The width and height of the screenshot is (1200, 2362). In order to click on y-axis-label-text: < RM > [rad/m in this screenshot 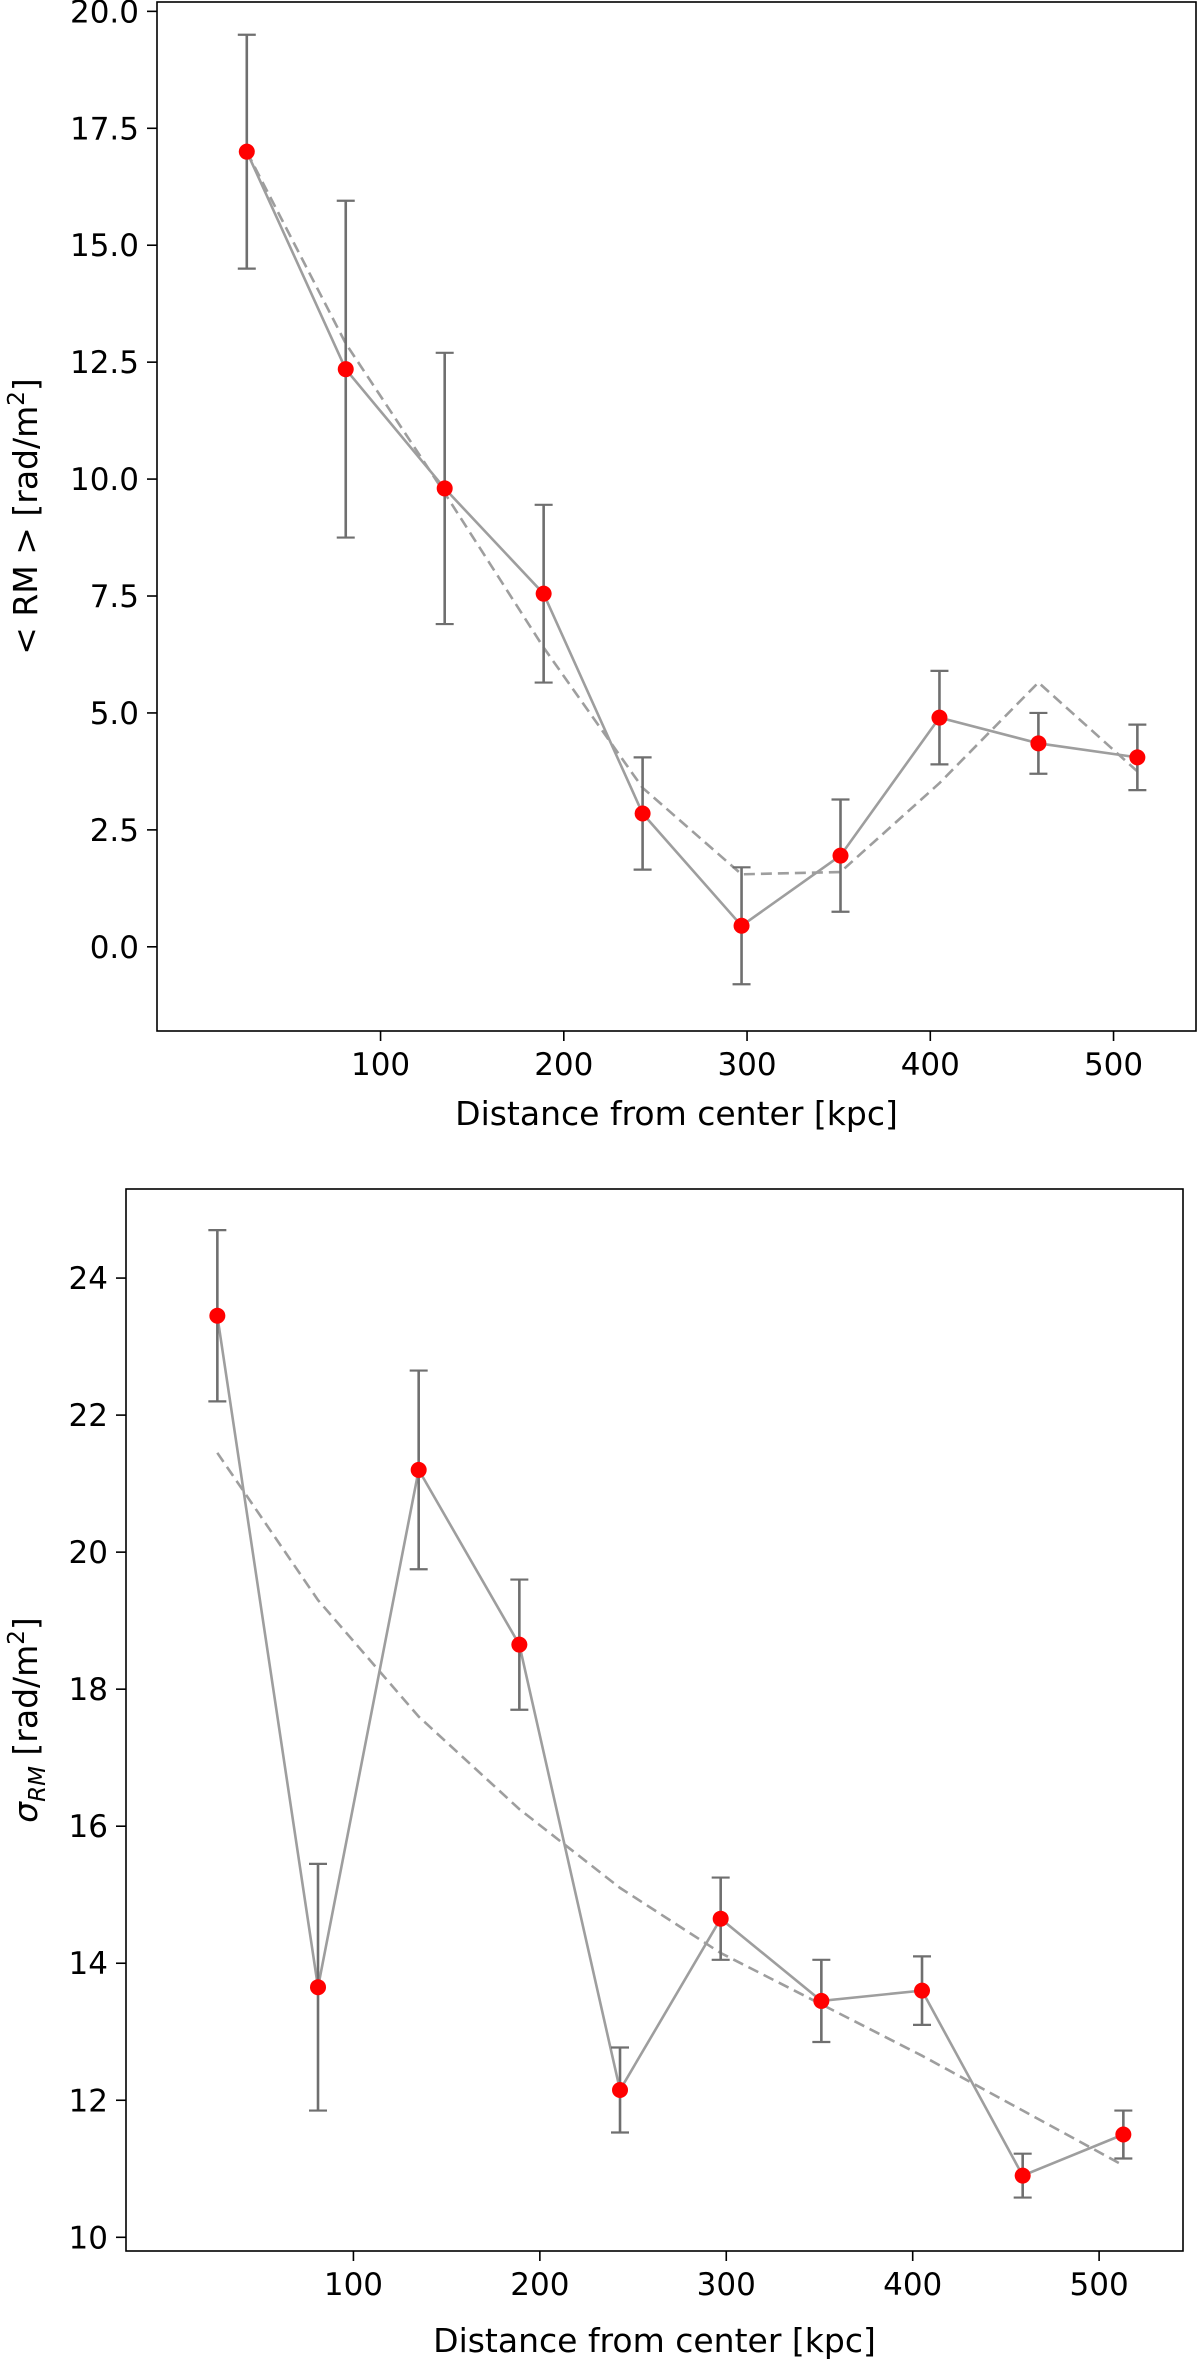, I will do `click(25, 530)`.